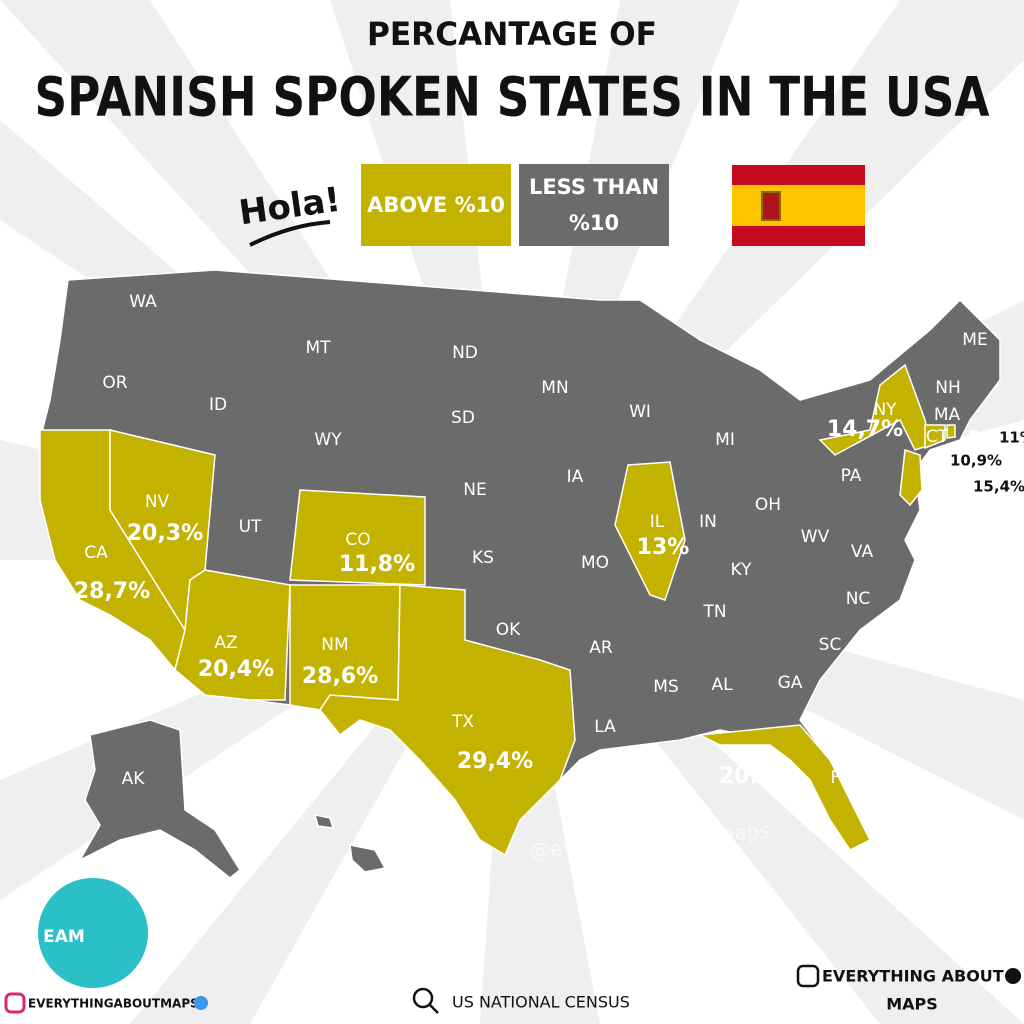  Describe the element at coordinates (851, 476) in the screenshot. I see `state-abbr: PA` at that location.